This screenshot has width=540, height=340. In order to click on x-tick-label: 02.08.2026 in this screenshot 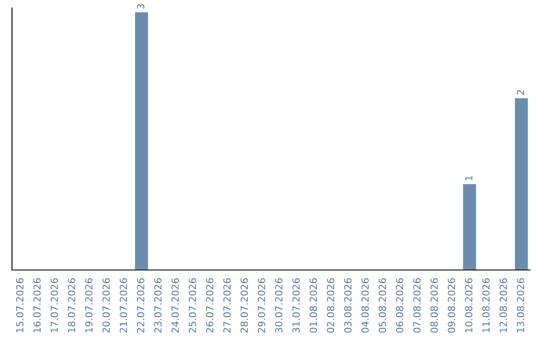, I will do `click(330, 305)`.